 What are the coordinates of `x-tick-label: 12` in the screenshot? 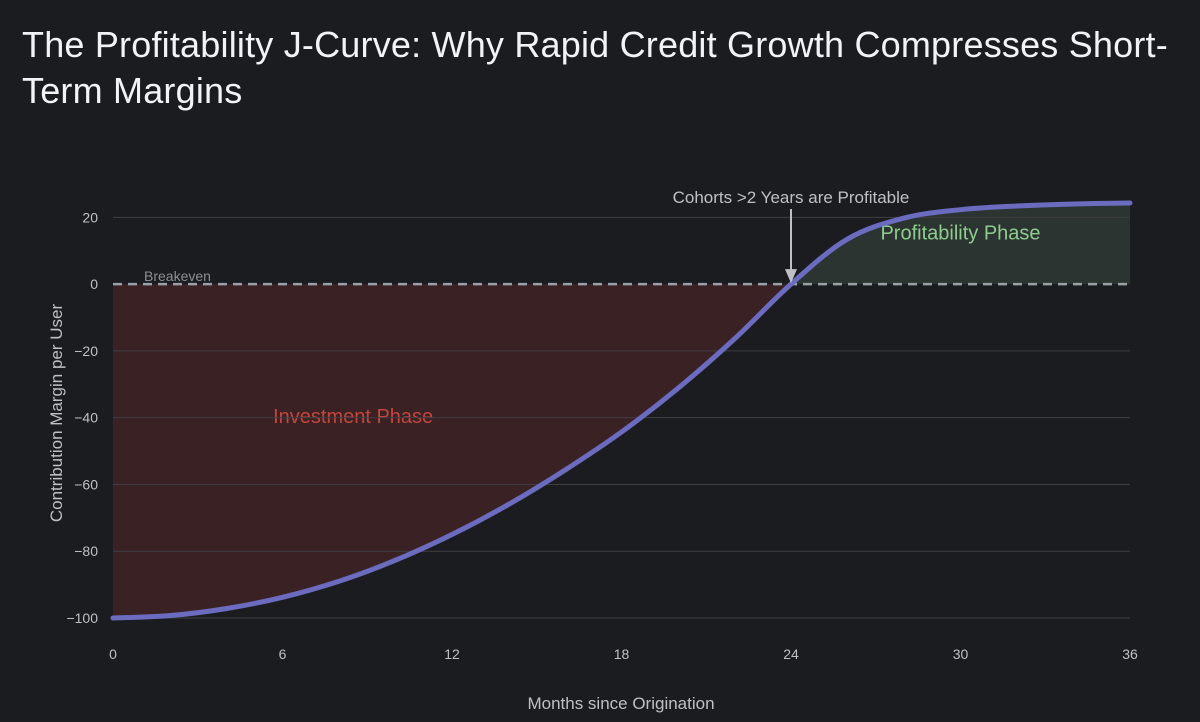 It's located at (452, 654).